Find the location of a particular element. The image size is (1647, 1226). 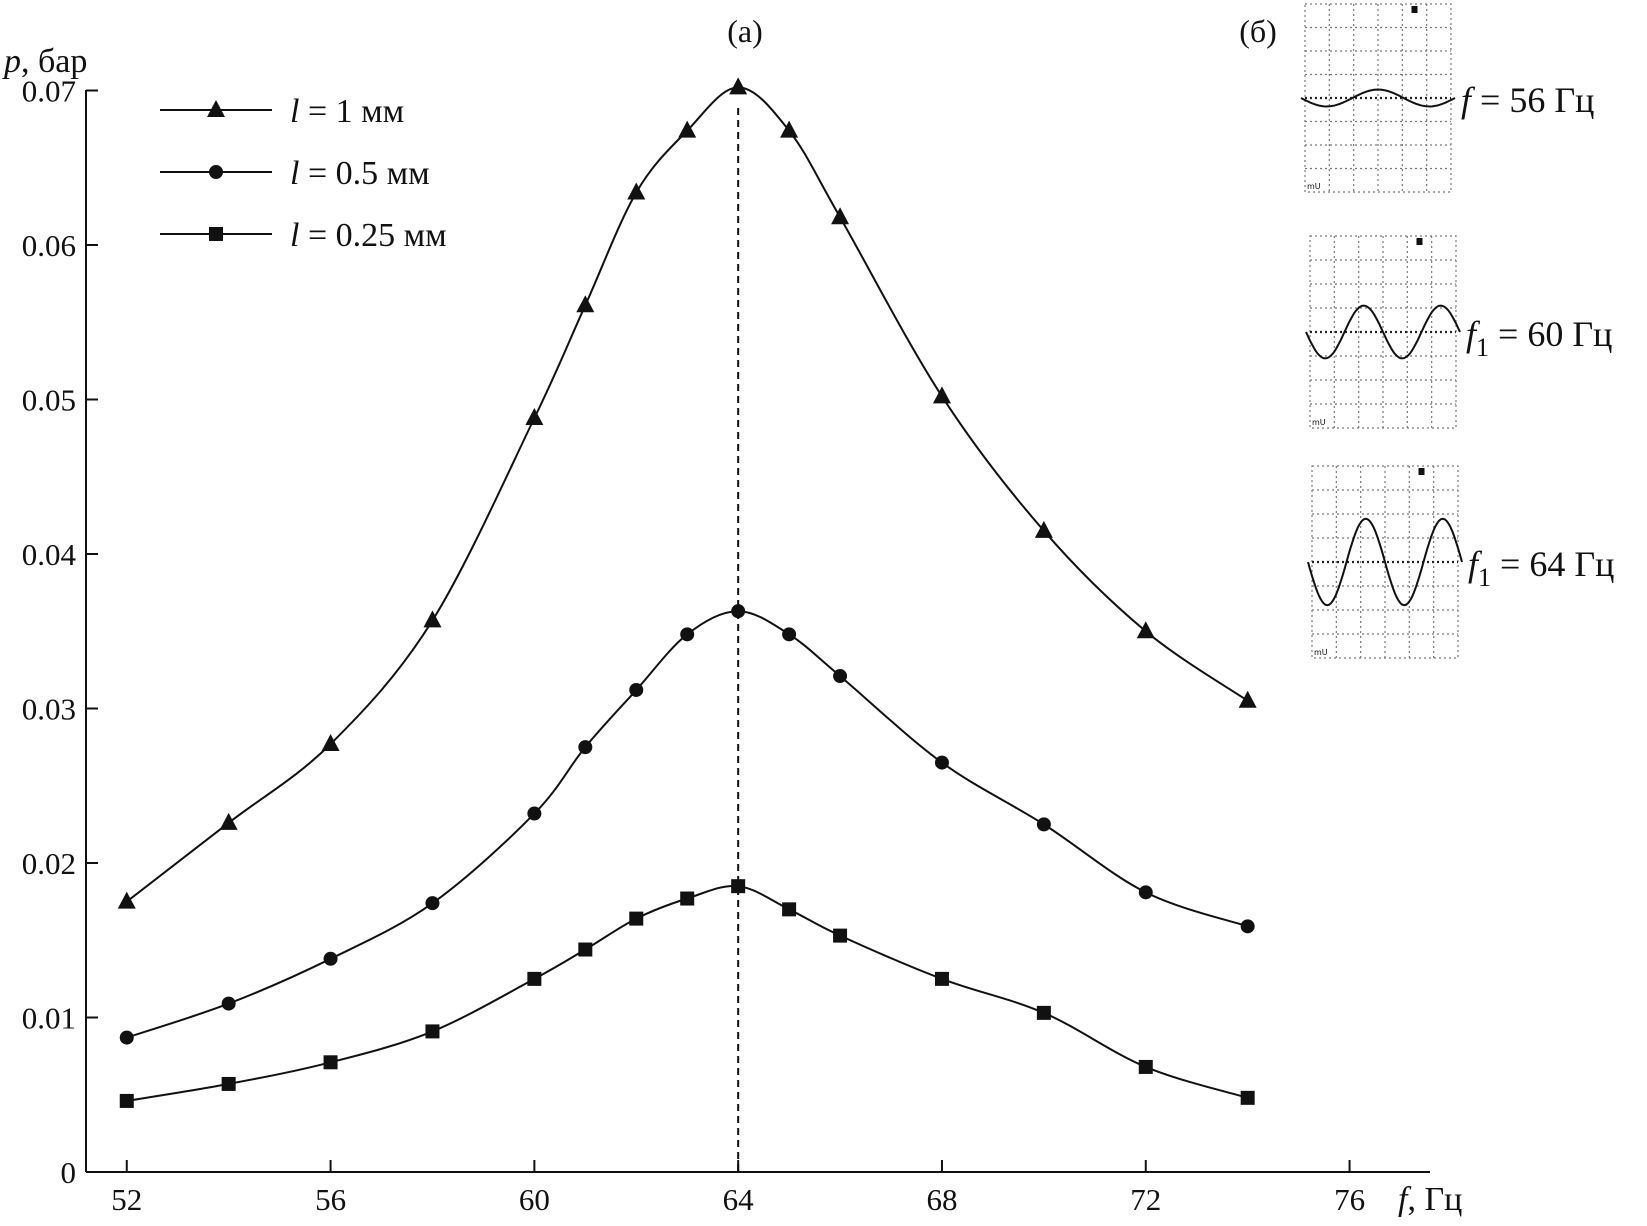

legend-label-value-0: = 1 мм is located at coordinates (351, 111).